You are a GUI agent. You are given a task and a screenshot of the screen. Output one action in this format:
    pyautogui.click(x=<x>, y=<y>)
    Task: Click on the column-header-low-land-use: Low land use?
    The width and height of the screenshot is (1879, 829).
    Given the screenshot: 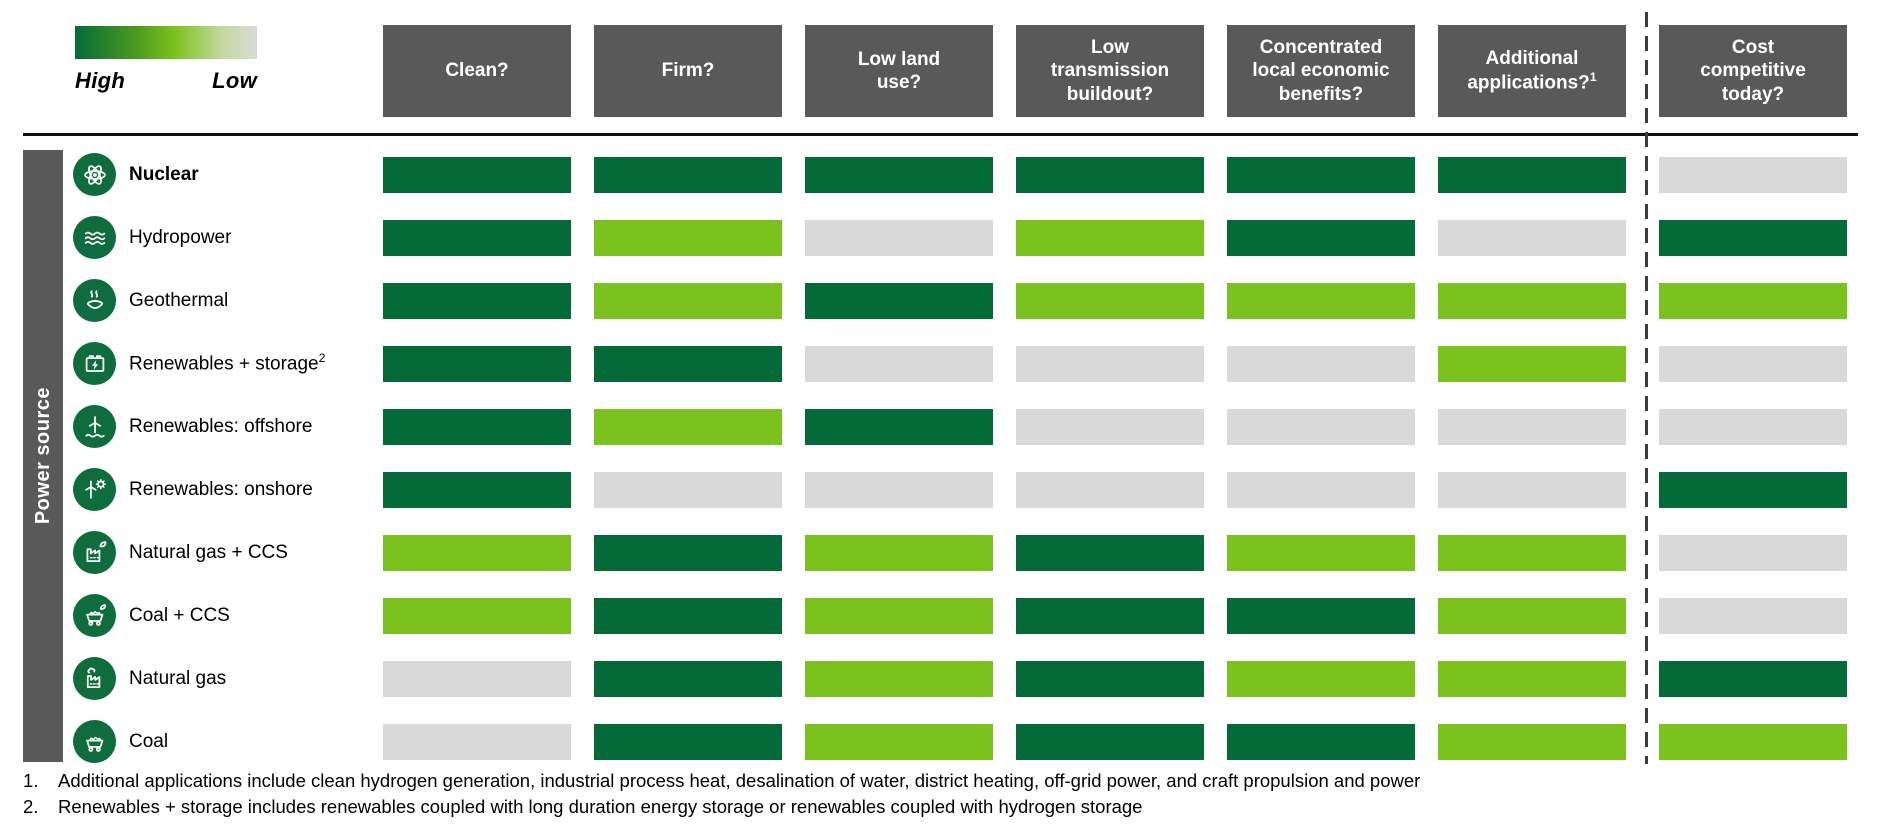 What is the action you would take?
    pyautogui.click(x=899, y=71)
    